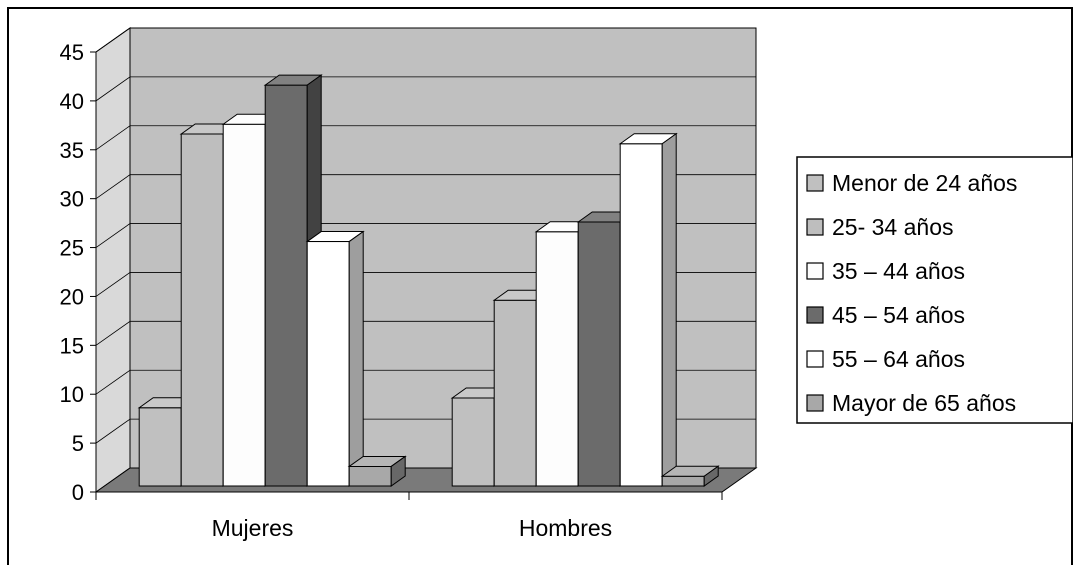 The width and height of the screenshot is (1073, 570). Describe the element at coordinates (924, 403) in the screenshot. I see `legend-label: Mayor de 65 años` at that location.